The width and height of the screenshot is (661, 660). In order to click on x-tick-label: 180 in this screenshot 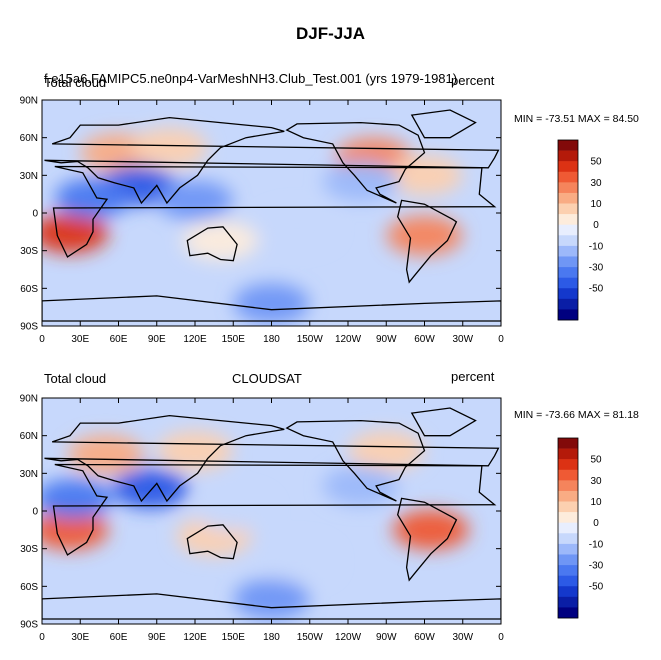, I will do `click(271, 339)`.